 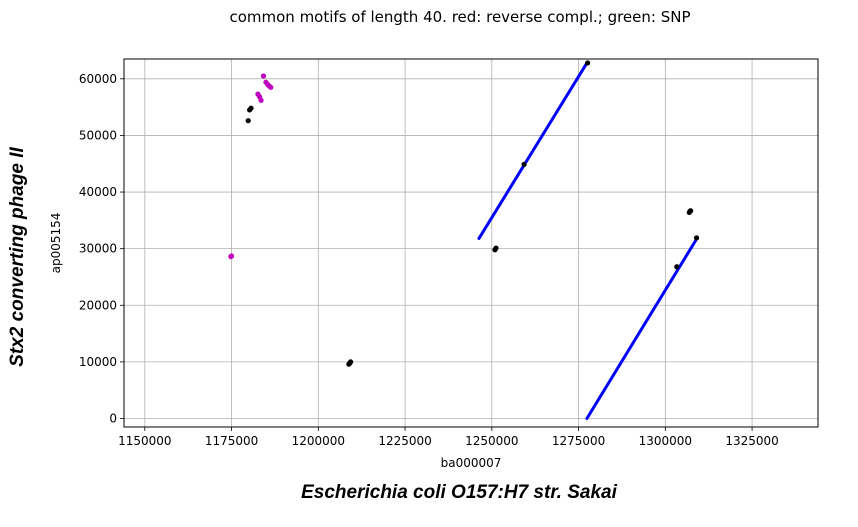 I want to click on x-tick-label: 1175000, so click(x=231, y=441).